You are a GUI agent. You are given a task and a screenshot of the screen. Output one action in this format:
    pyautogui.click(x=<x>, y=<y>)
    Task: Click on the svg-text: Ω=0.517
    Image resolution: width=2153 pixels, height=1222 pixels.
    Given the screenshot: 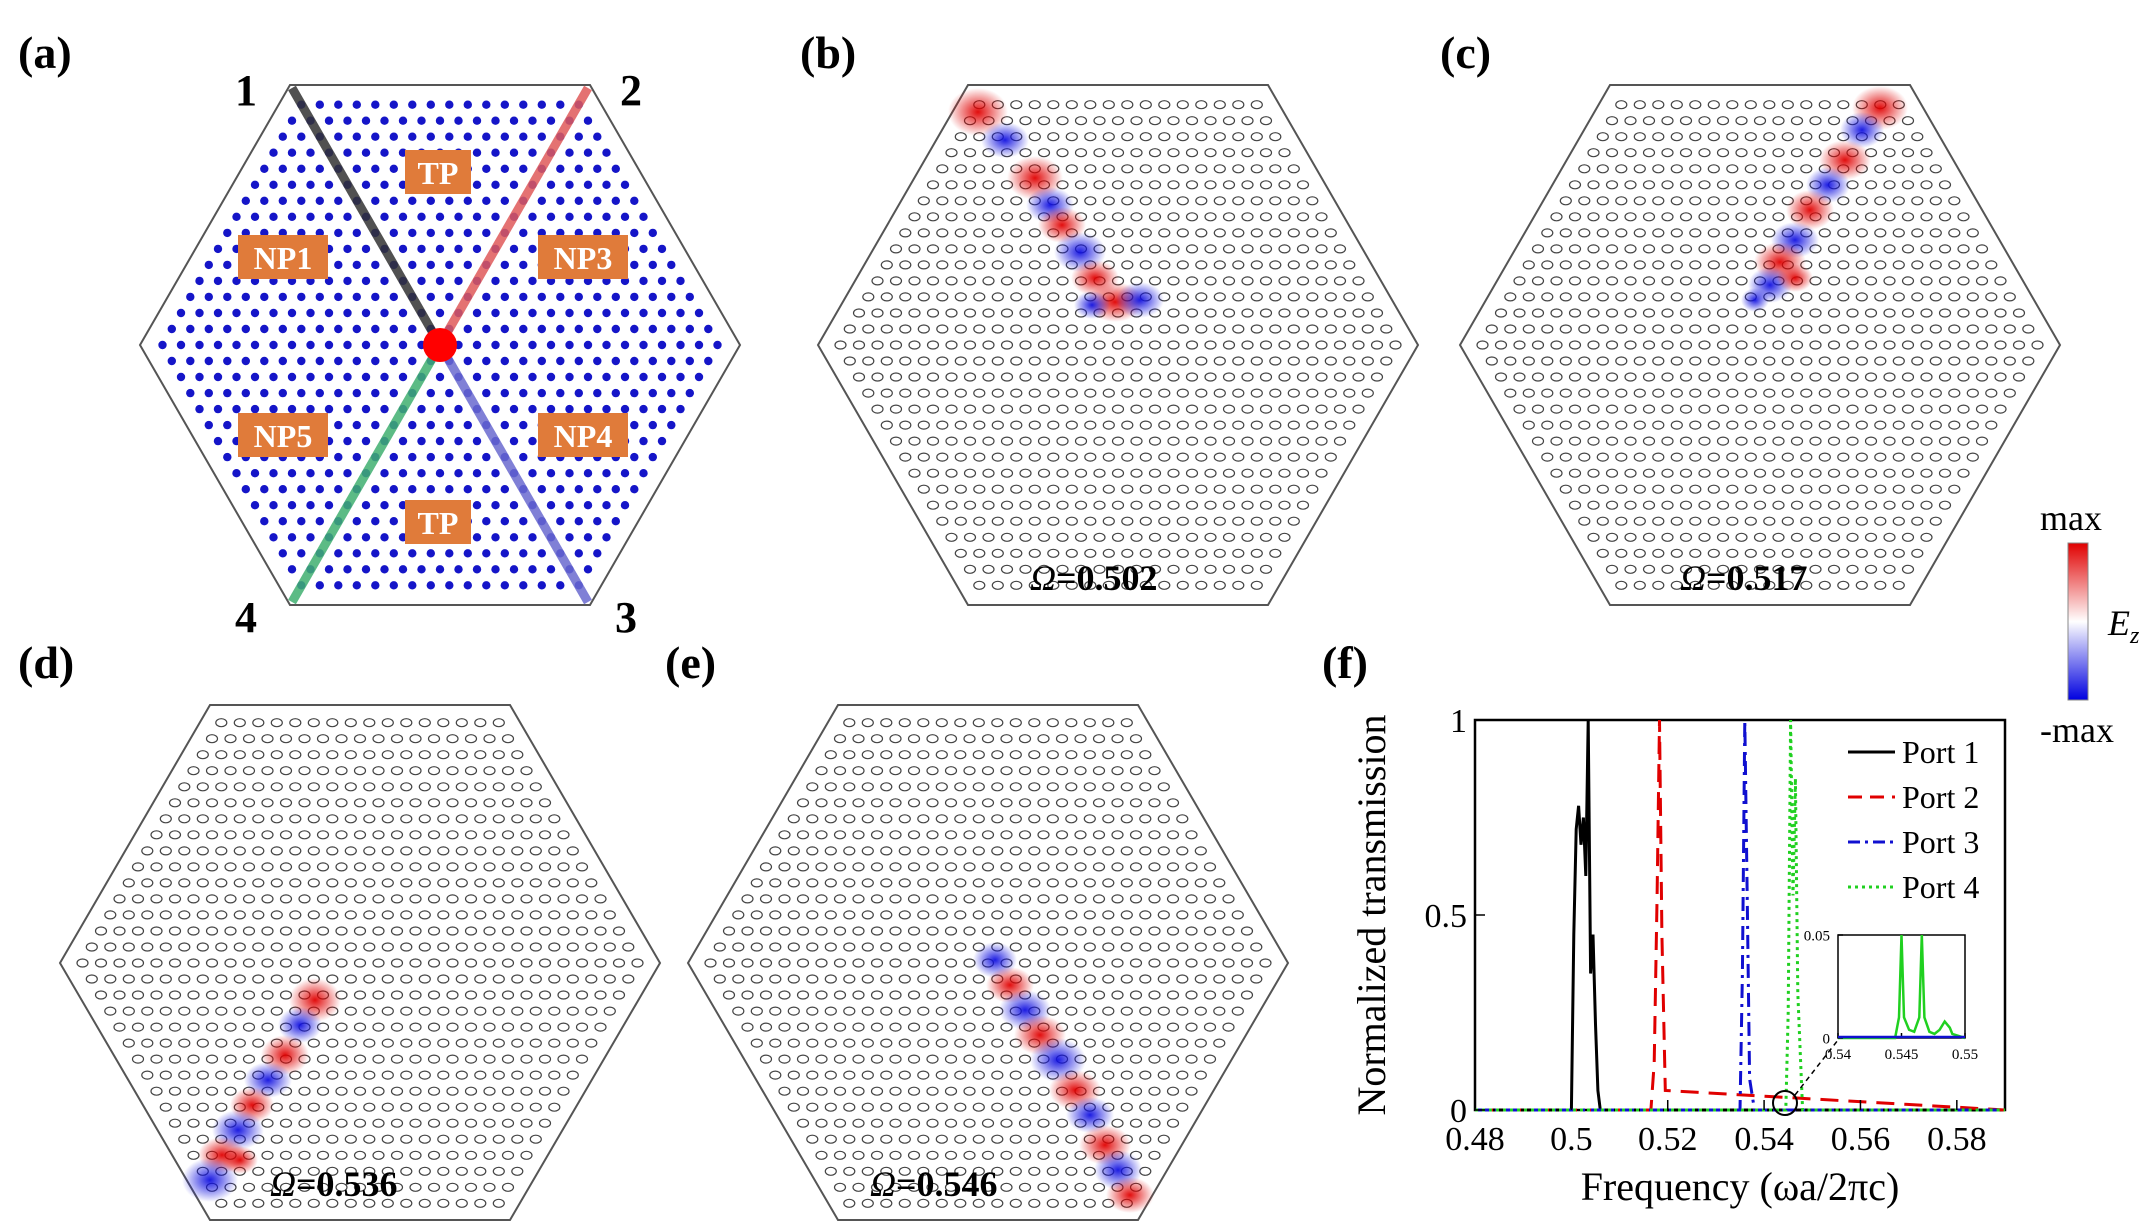 What is the action you would take?
    pyautogui.click(x=1744, y=578)
    